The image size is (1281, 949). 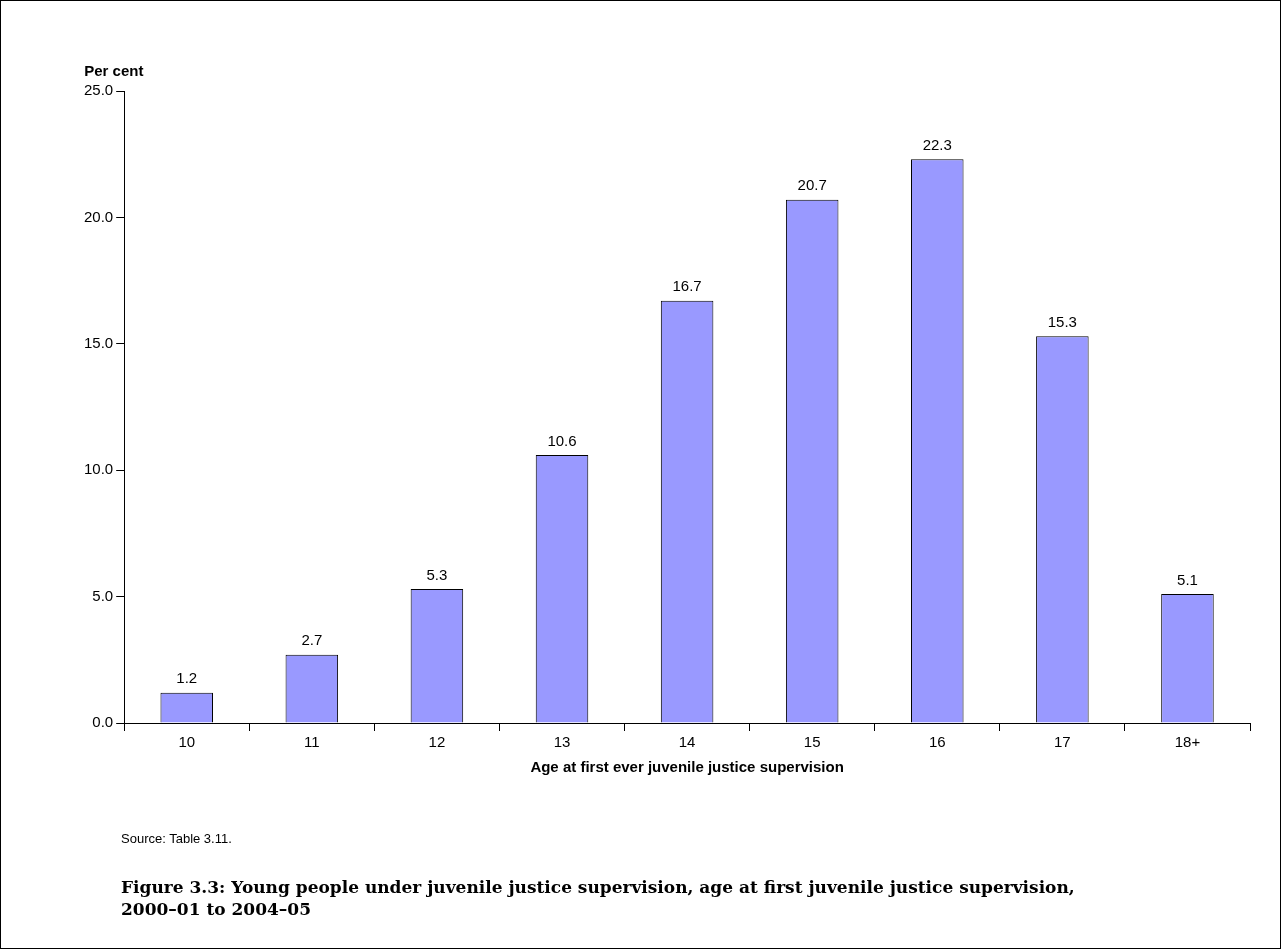 I want to click on data-label: 2.7, so click(x=312, y=640).